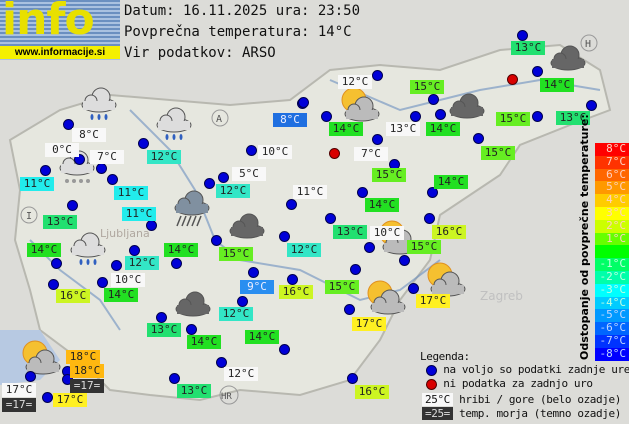 The width and height of the screenshot is (629, 424). I want to click on station-temp-label: 18°C, so click(87, 371).